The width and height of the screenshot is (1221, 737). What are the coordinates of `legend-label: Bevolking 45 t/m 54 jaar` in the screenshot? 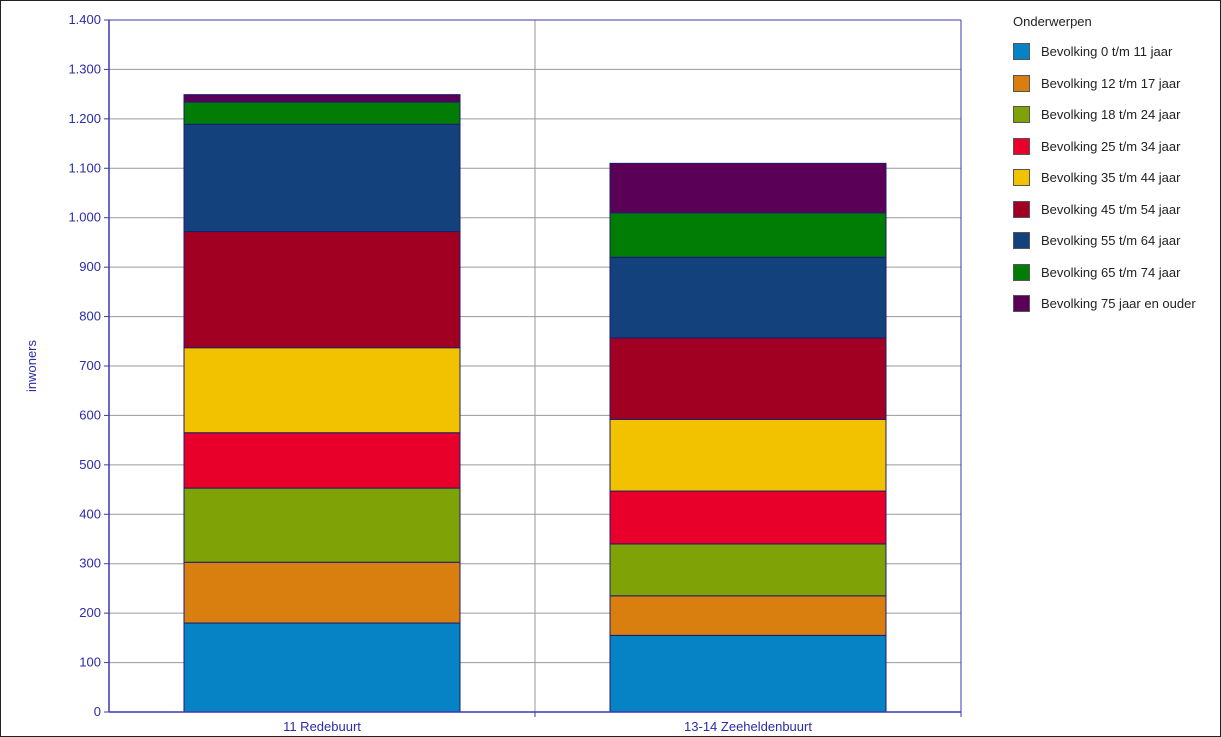 It's located at (1111, 209).